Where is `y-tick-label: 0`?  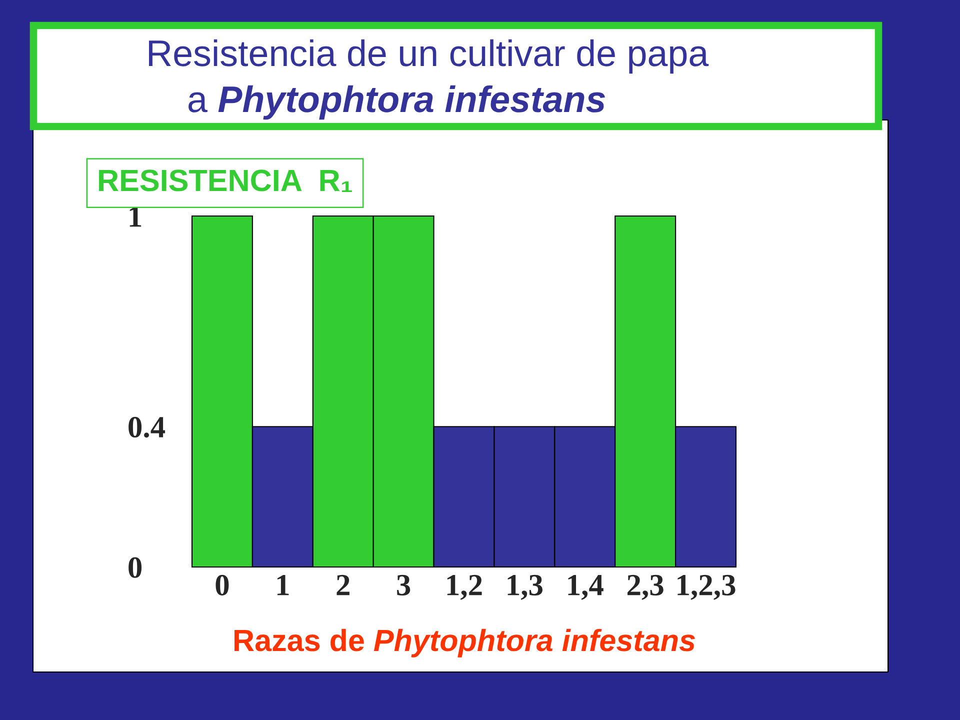
y-tick-label: 0 is located at coordinates (135, 567).